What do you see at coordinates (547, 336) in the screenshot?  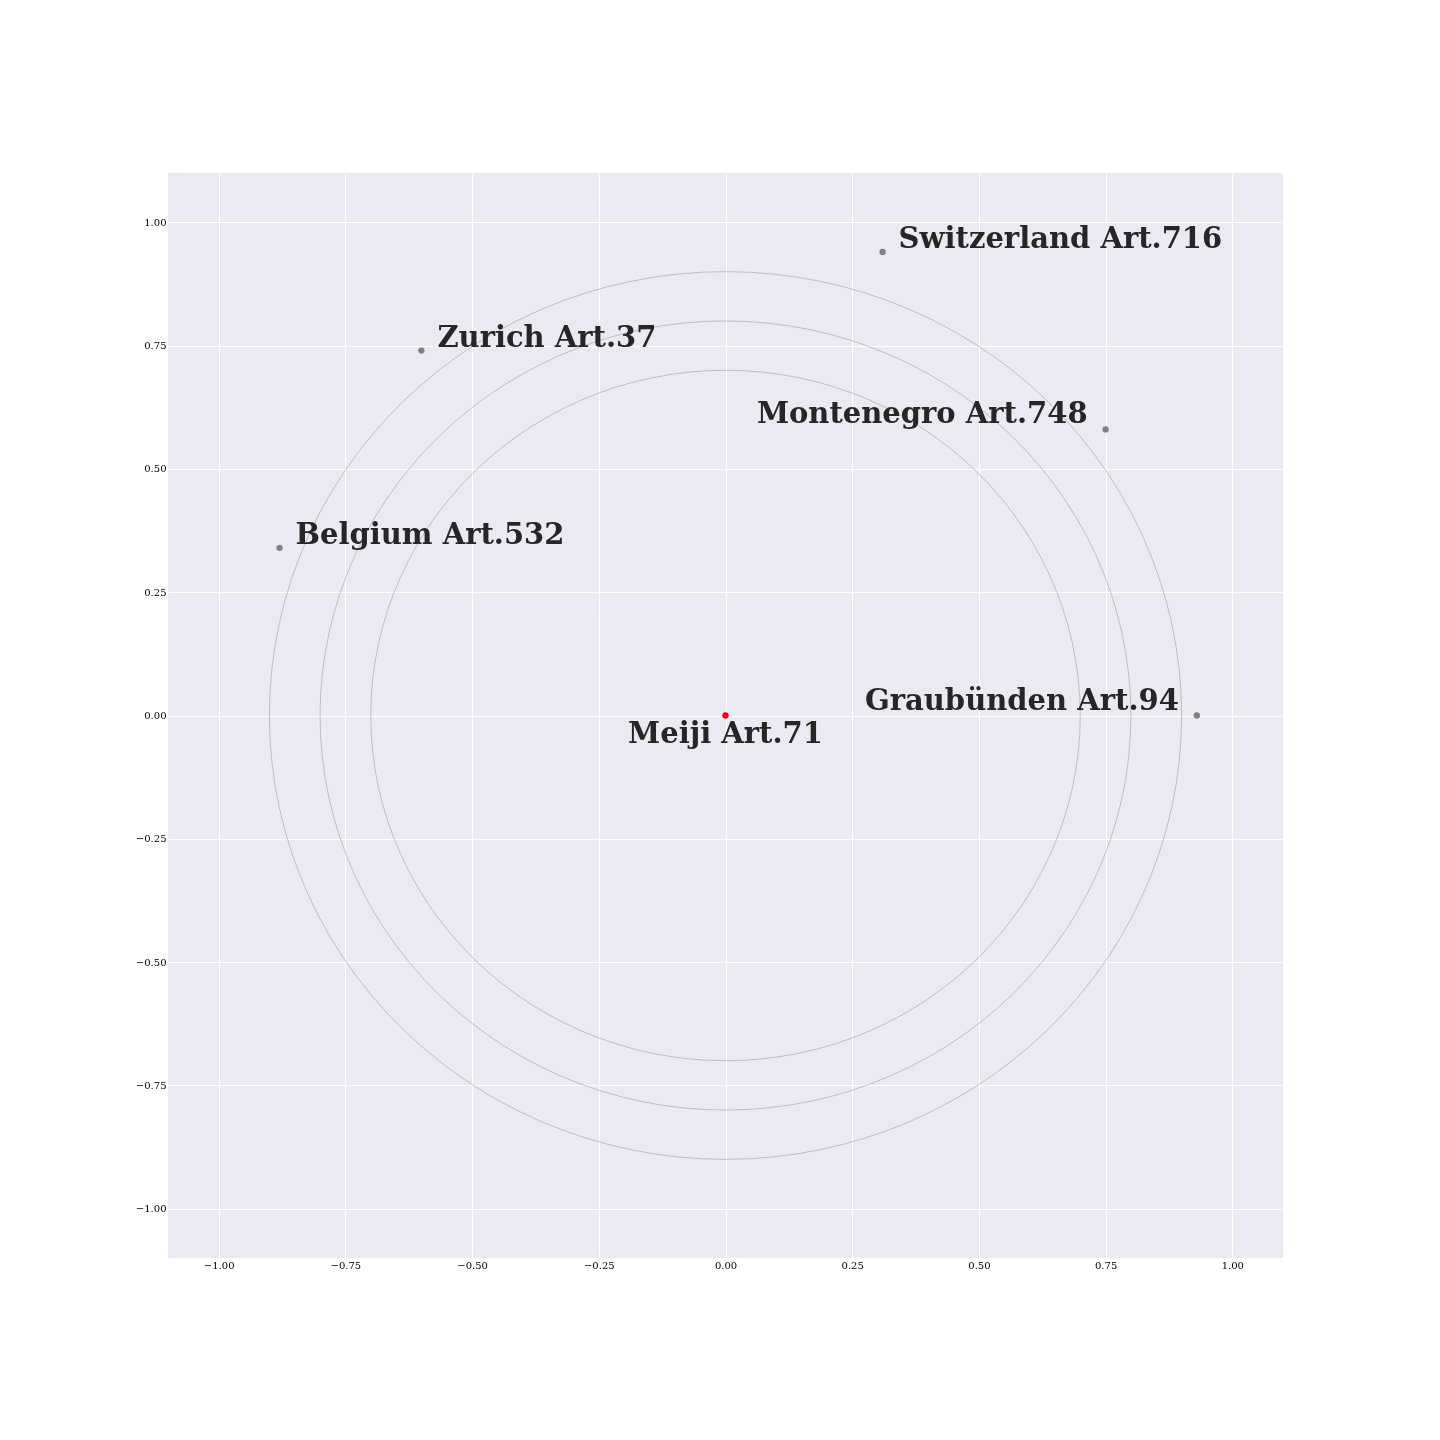 I see `annotation: Zurich Art.37` at bounding box center [547, 336].